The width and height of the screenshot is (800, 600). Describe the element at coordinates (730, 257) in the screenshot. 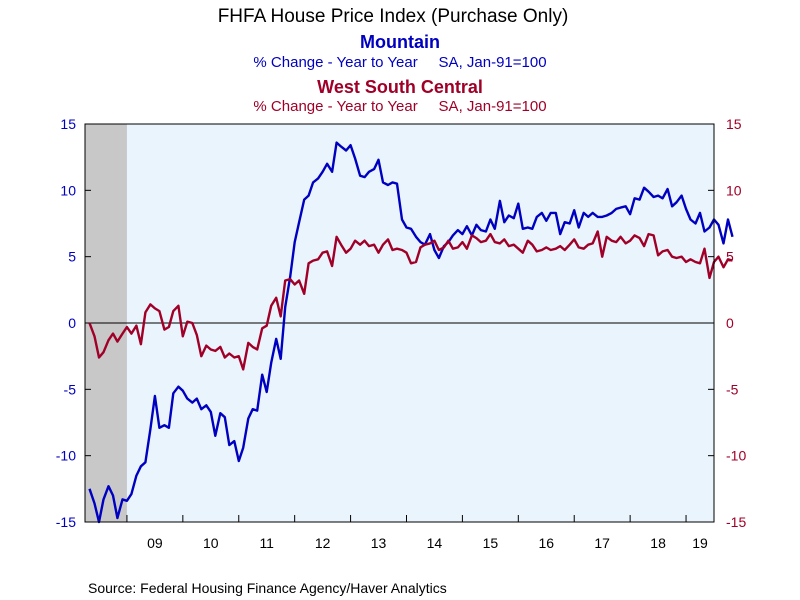

I see `right-y-tick-label: 5` at that location.